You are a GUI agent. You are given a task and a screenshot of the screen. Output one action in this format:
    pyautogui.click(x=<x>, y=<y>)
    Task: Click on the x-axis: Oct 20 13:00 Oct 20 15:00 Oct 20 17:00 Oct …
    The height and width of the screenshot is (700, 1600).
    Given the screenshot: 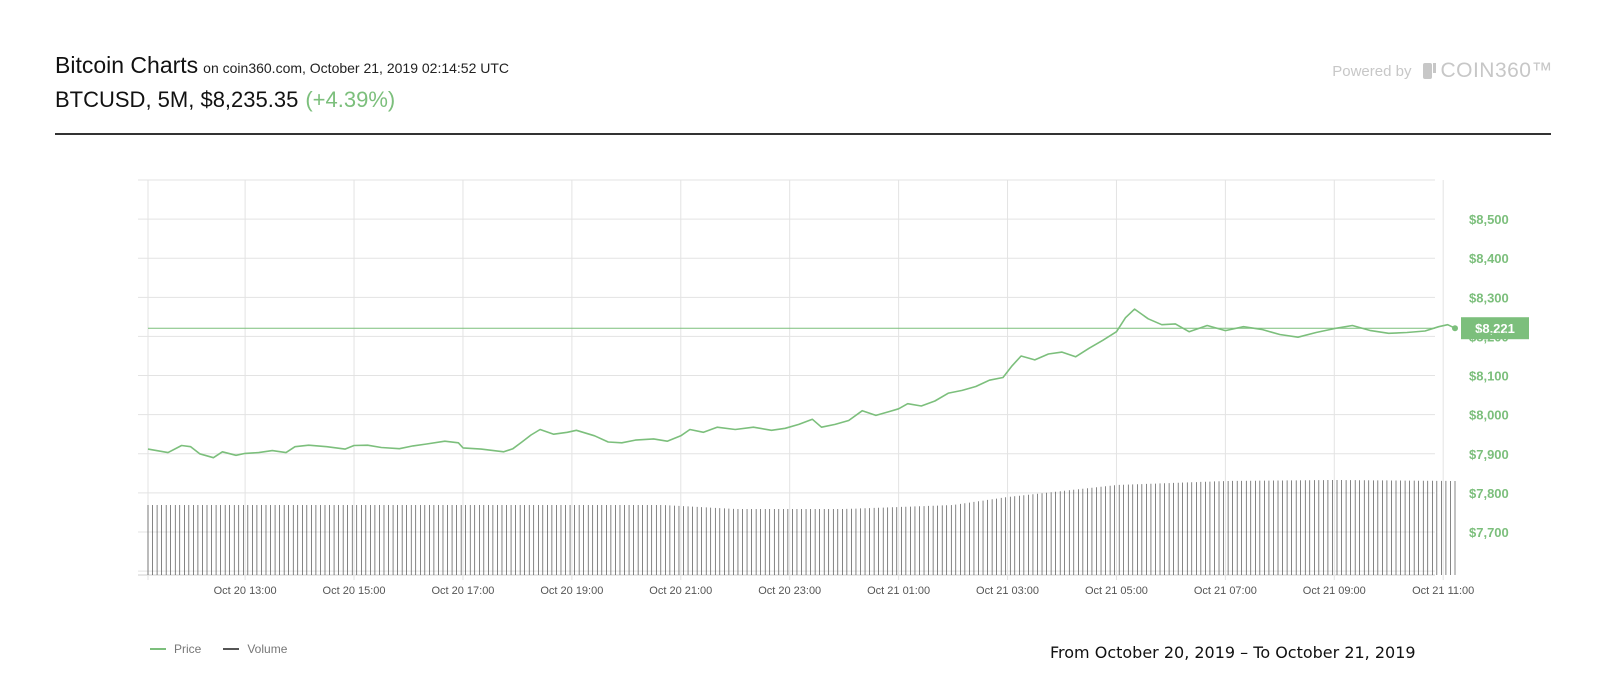 What is the action you would take?
    pyautogui.click(x=844, y=591)
    